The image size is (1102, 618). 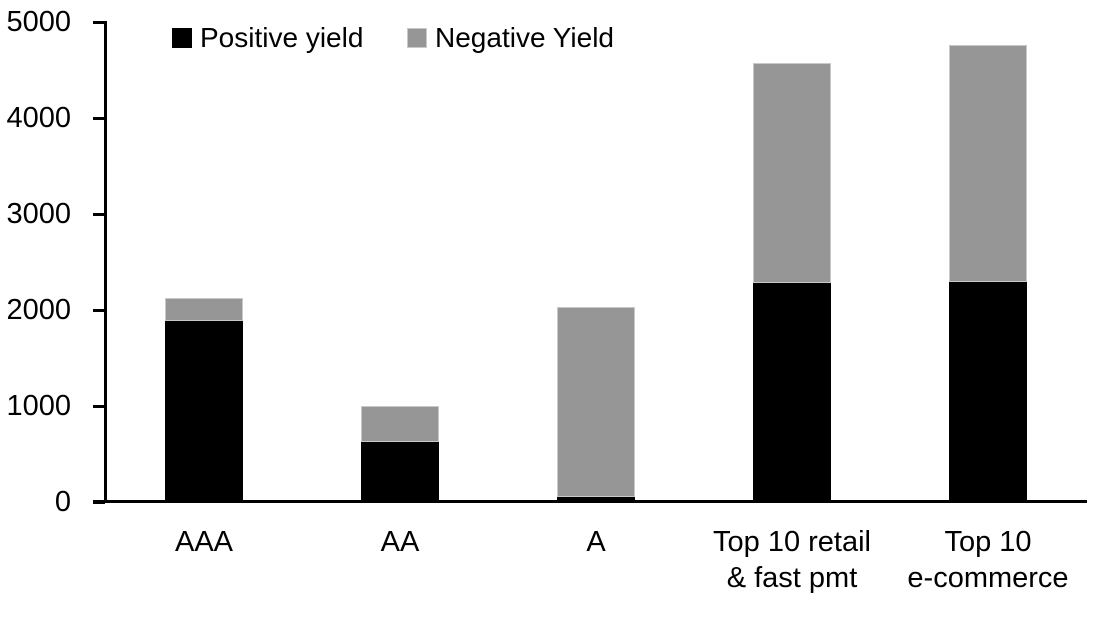 What do you see at coordinates (417, 38) in the screenshot?
I see `negative-yield-swatch-icon` at bounding box center [417, 38].